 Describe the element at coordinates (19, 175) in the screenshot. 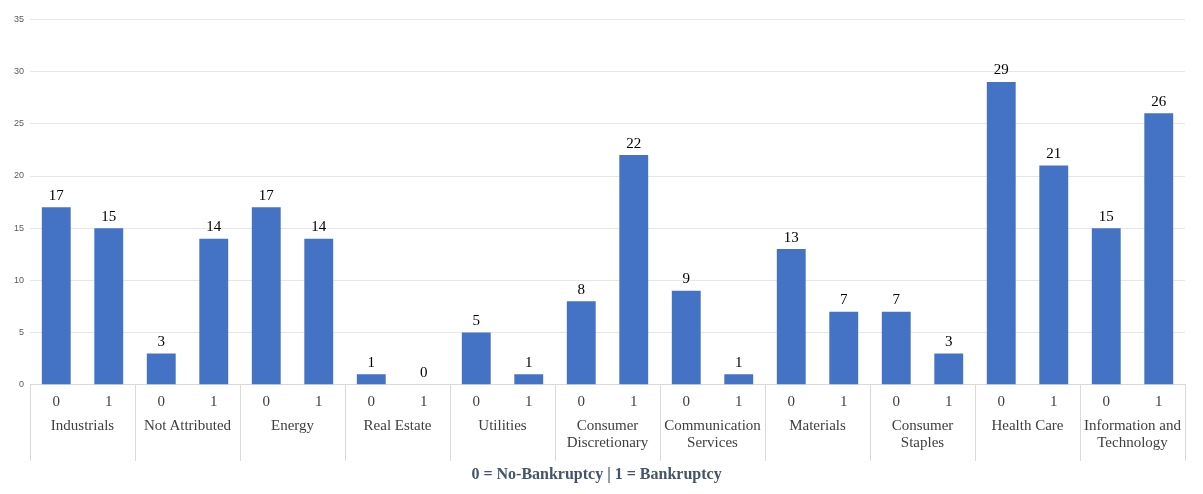

I see `y-tick-label: 20` at that location.